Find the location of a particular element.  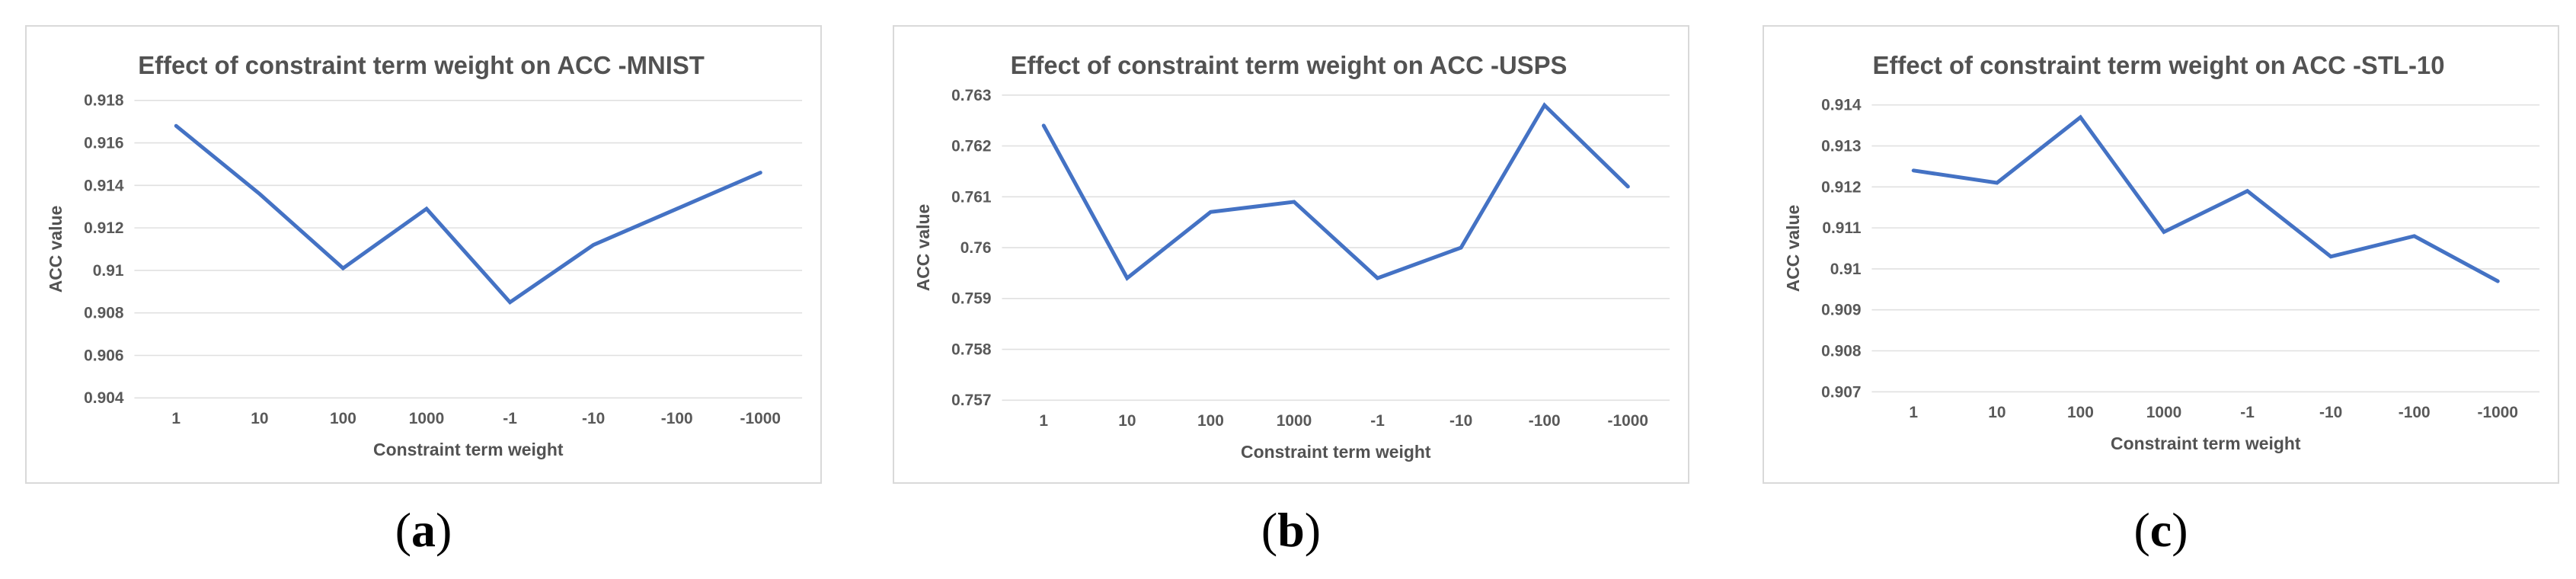

subfigure-caption-a: (a) is located at coordinates (424, 532).